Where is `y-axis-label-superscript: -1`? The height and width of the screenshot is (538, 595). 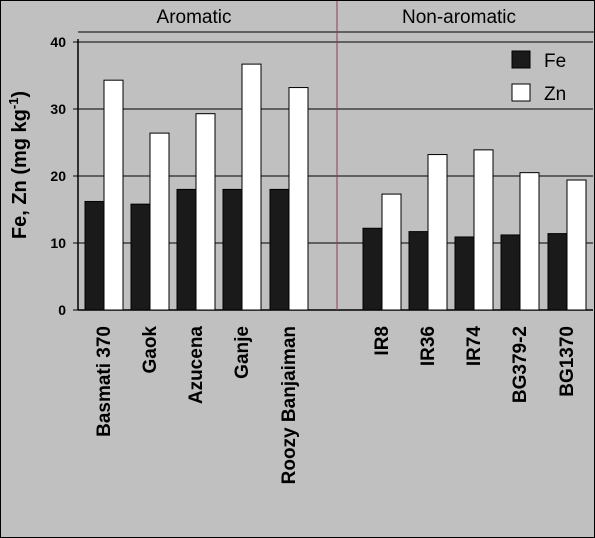
y-axis-label-superscript: -1 is located at coordinates (13, 104).